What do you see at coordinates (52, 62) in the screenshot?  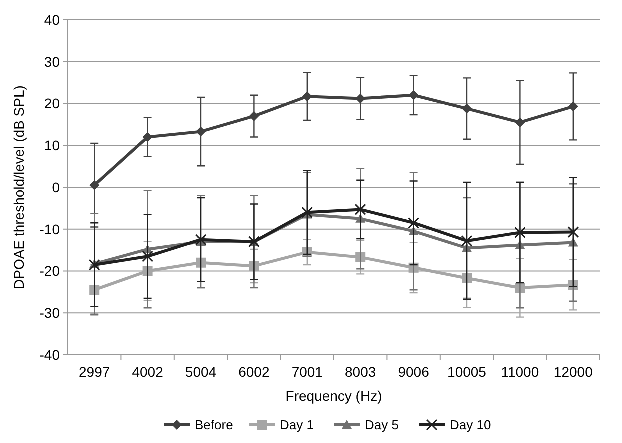 I see `y-tick-label: 30` at bounding box center [52, 62].